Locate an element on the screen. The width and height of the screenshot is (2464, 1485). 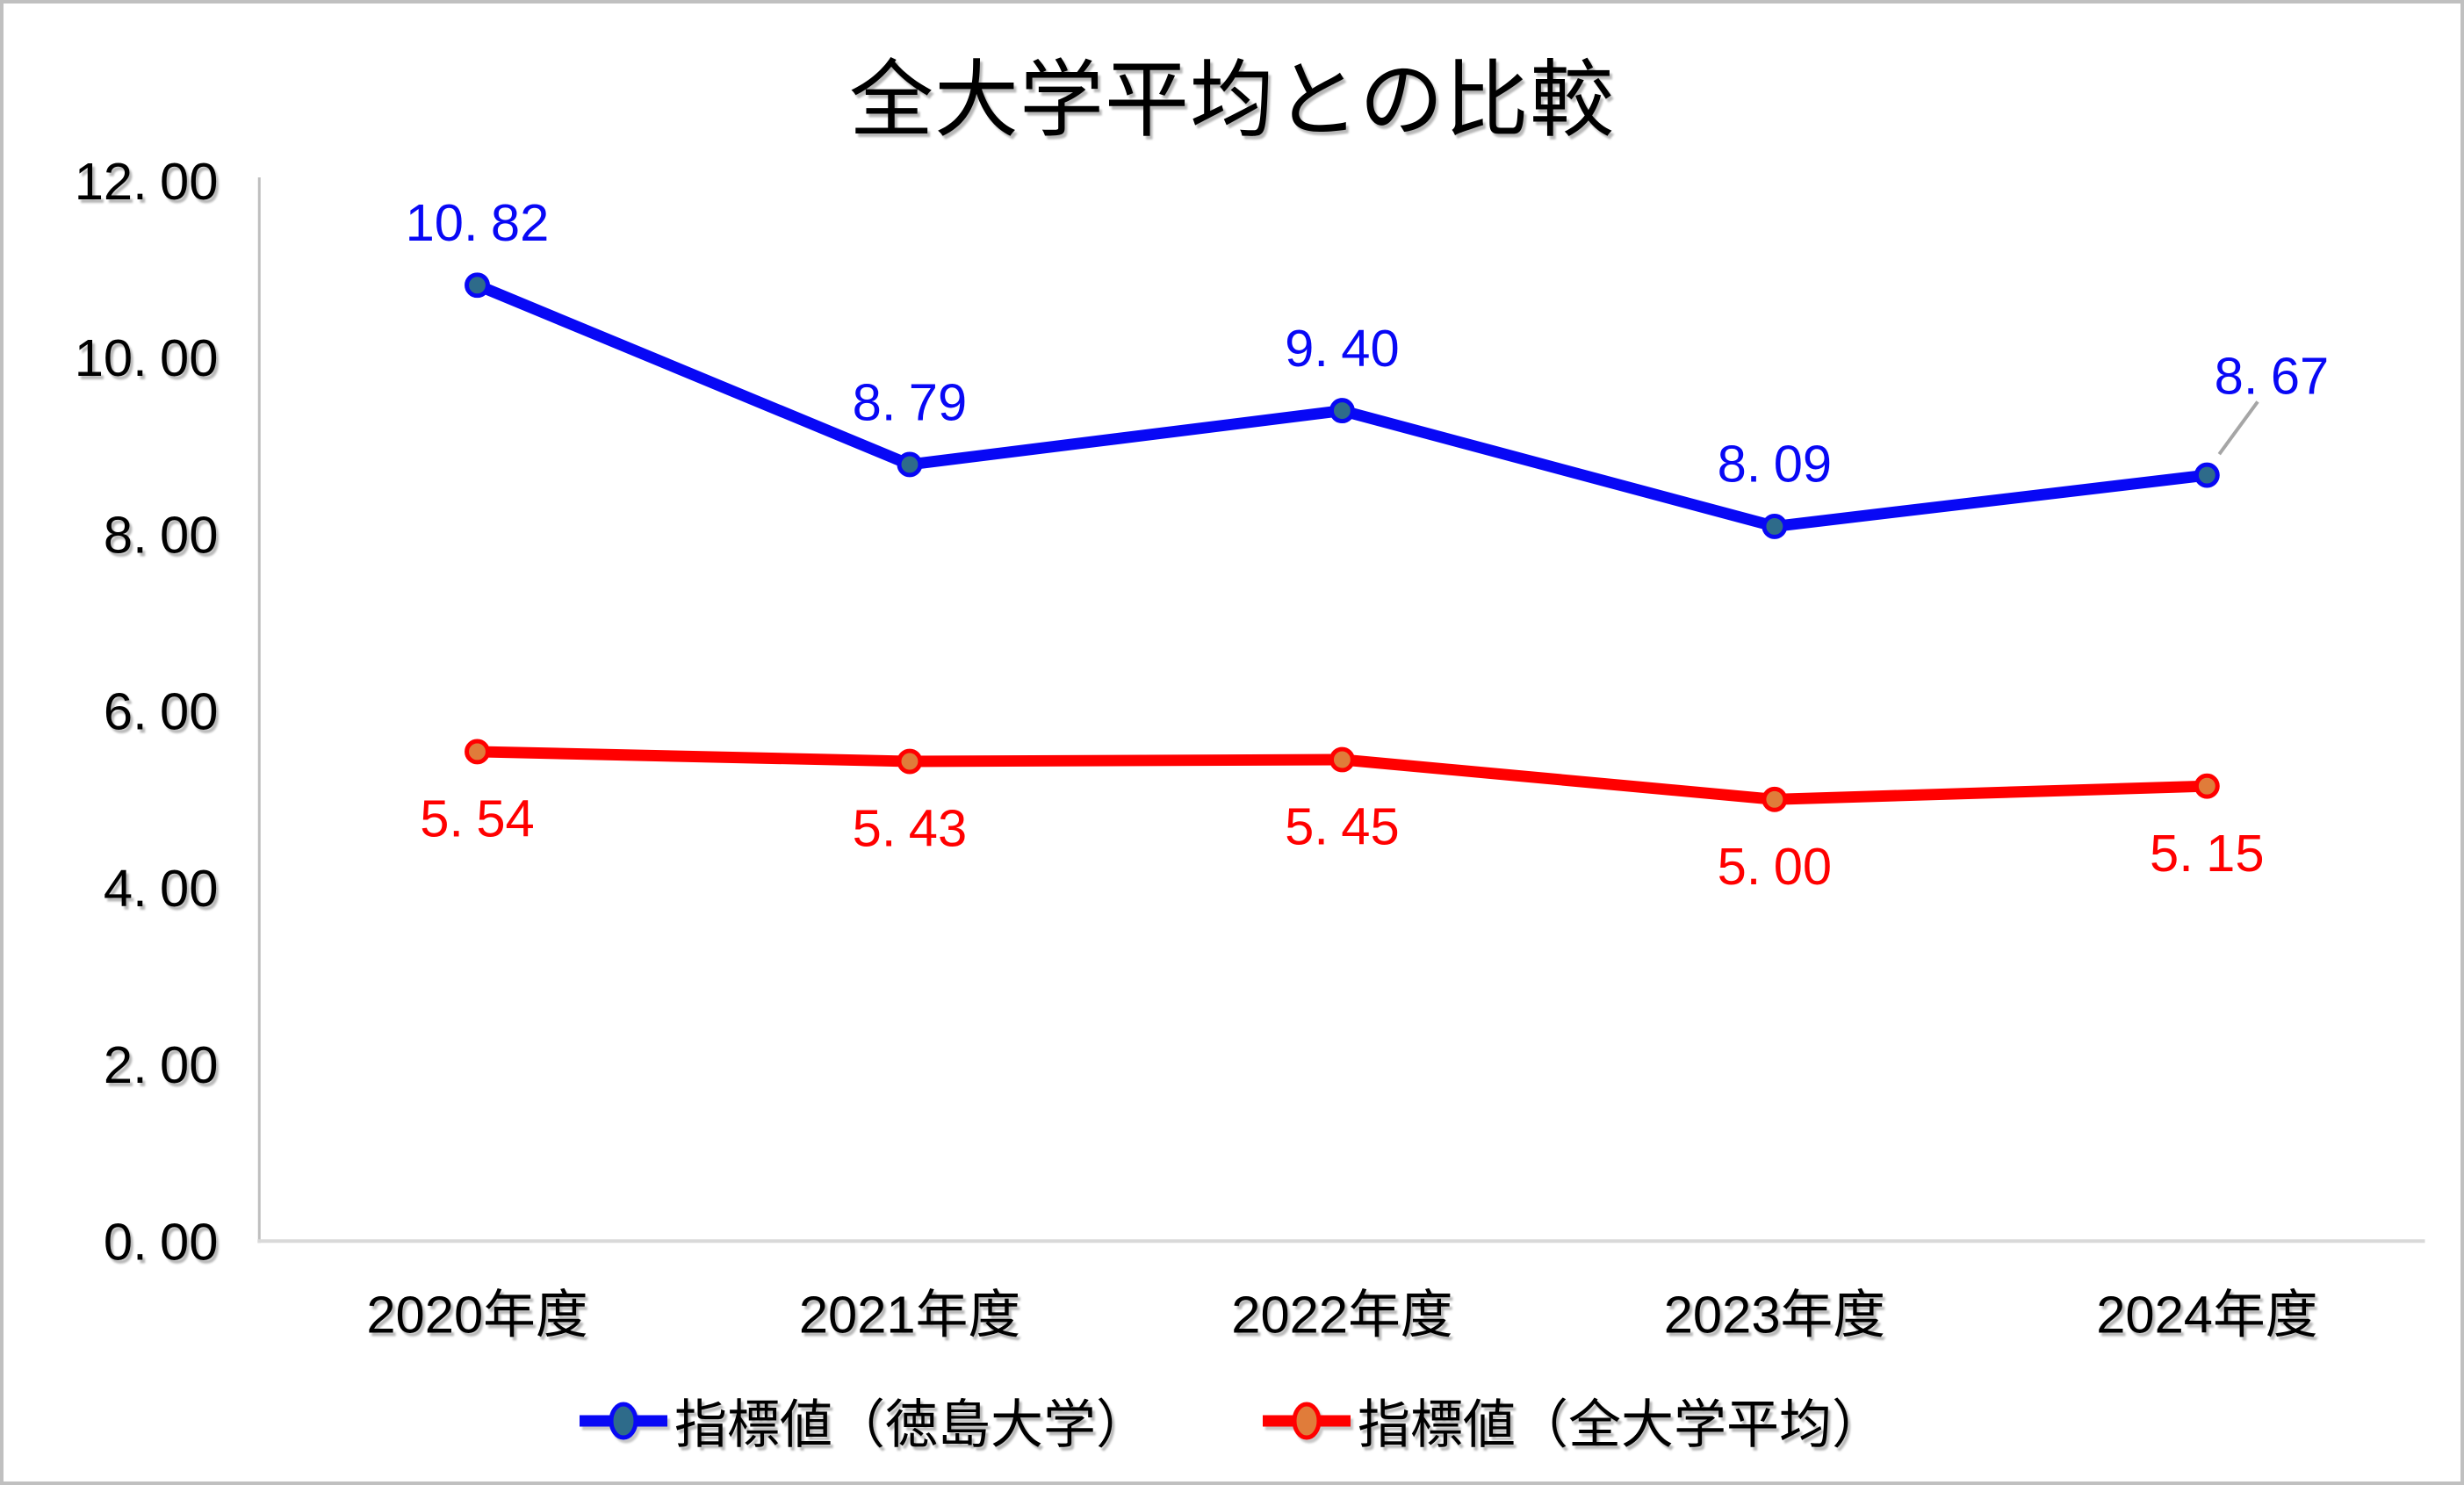
legend-item-all-univ-average: 指標値（全大学平均） is located at coordinates (1573, 1421).